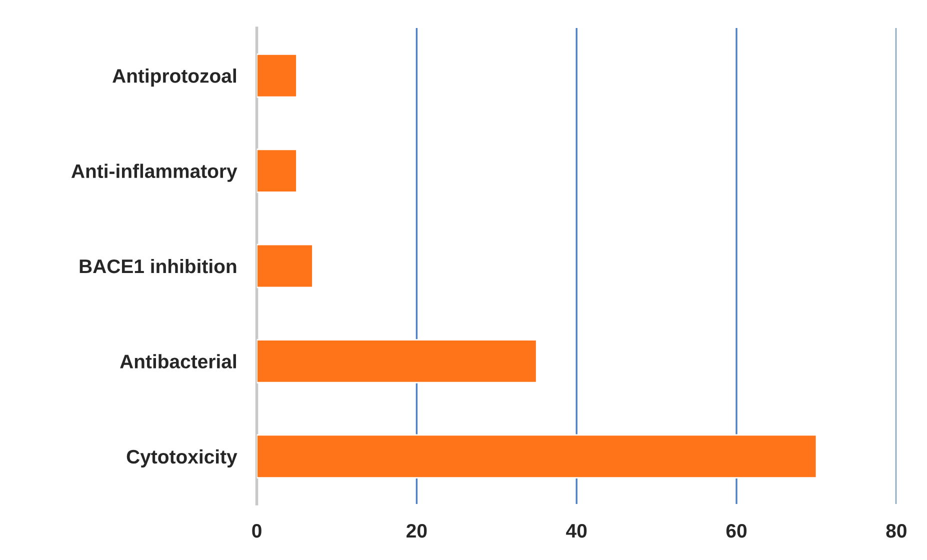  I want to click on y-tick-label: BACE1 inhibition, so click(158, 266).